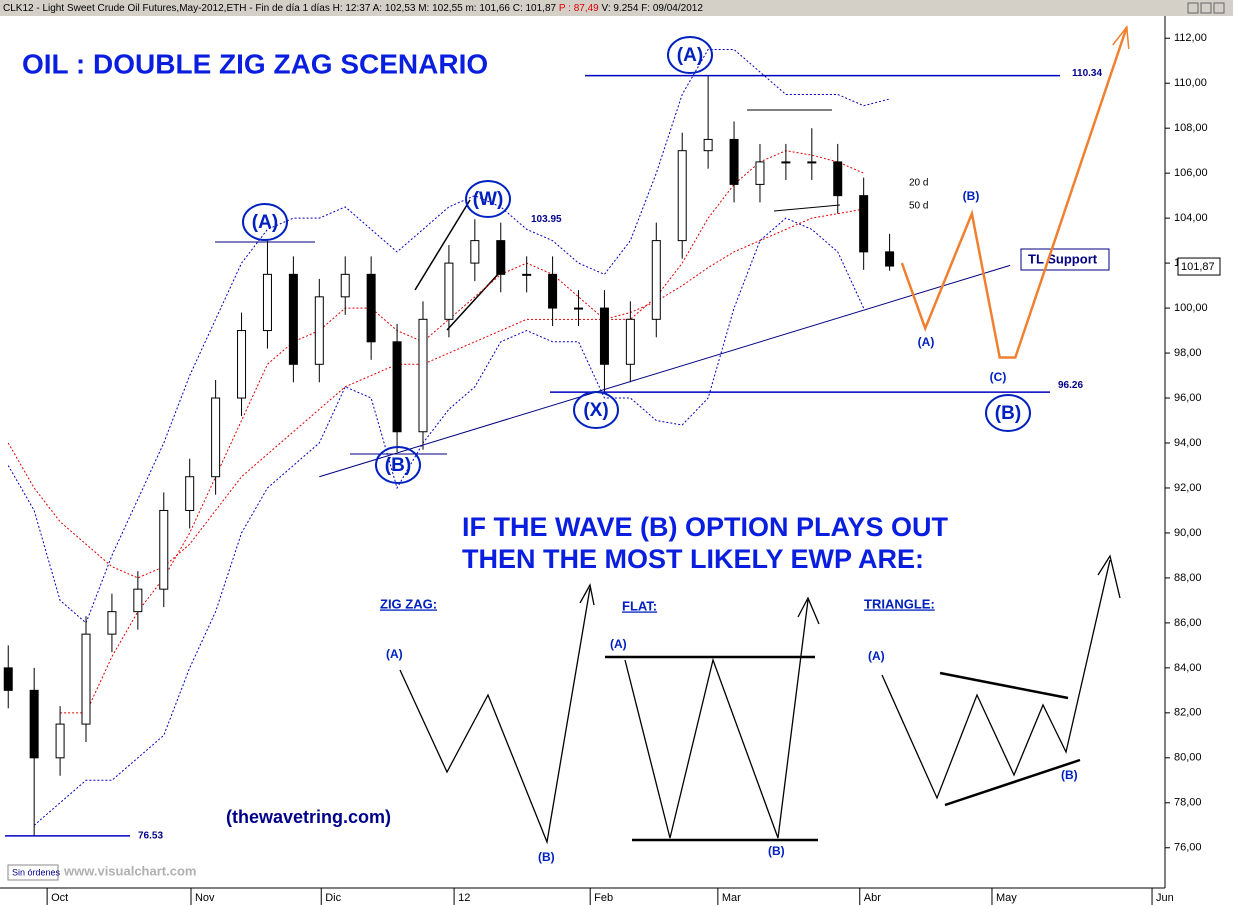  Describe the element at coordinates (1191, 128) in the screenshot. I see `y-tick-label: 108,00` at that location.